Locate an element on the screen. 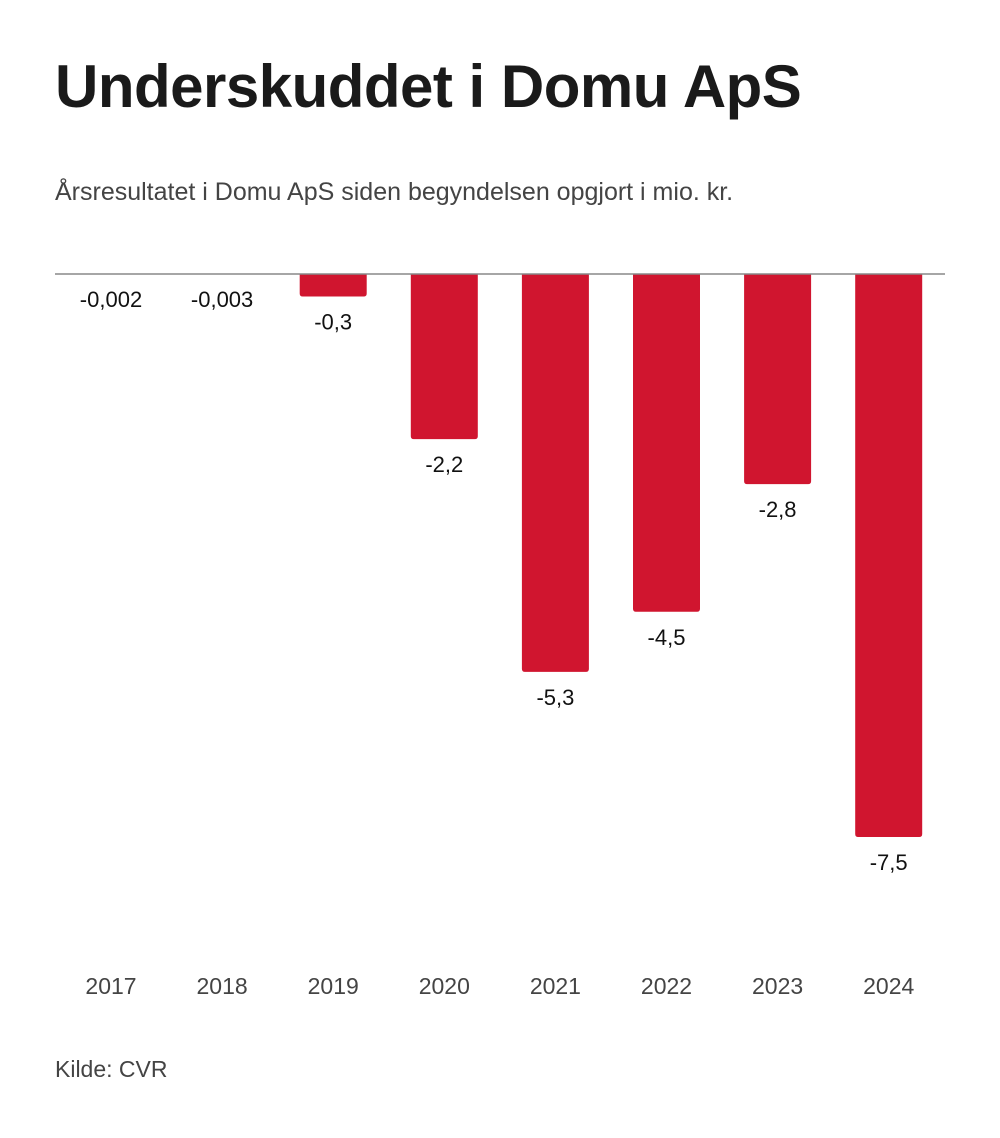  value-label-2024: -7,5 is located at coordinates (889, 862).